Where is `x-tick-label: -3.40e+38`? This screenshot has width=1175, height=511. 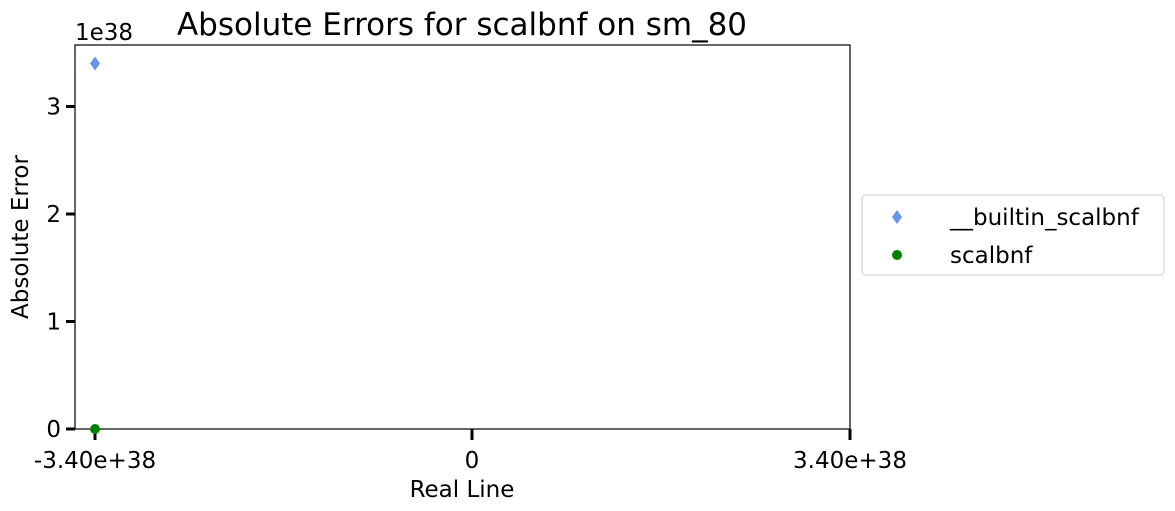
x-tick-label: -3.40e+38 is located at coordinates (95, 461).